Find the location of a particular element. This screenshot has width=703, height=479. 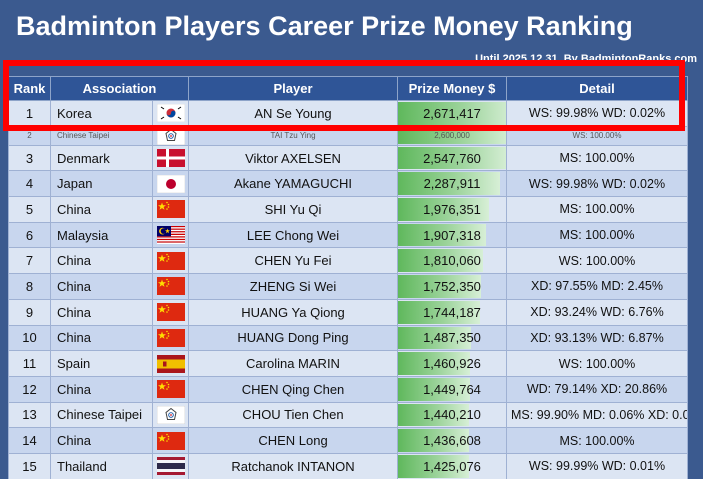

prize-cell: 1,460,926 is located at coordinates (452, 363).